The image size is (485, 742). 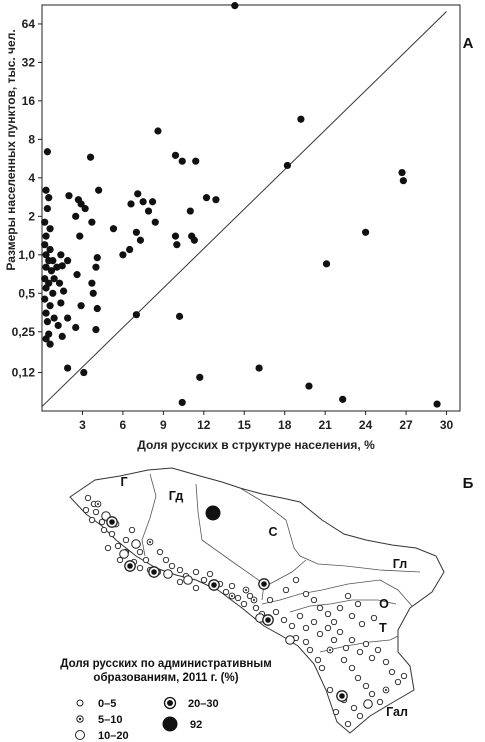 I want to click on y-tick-label: 32, so click(x=29, y=62).